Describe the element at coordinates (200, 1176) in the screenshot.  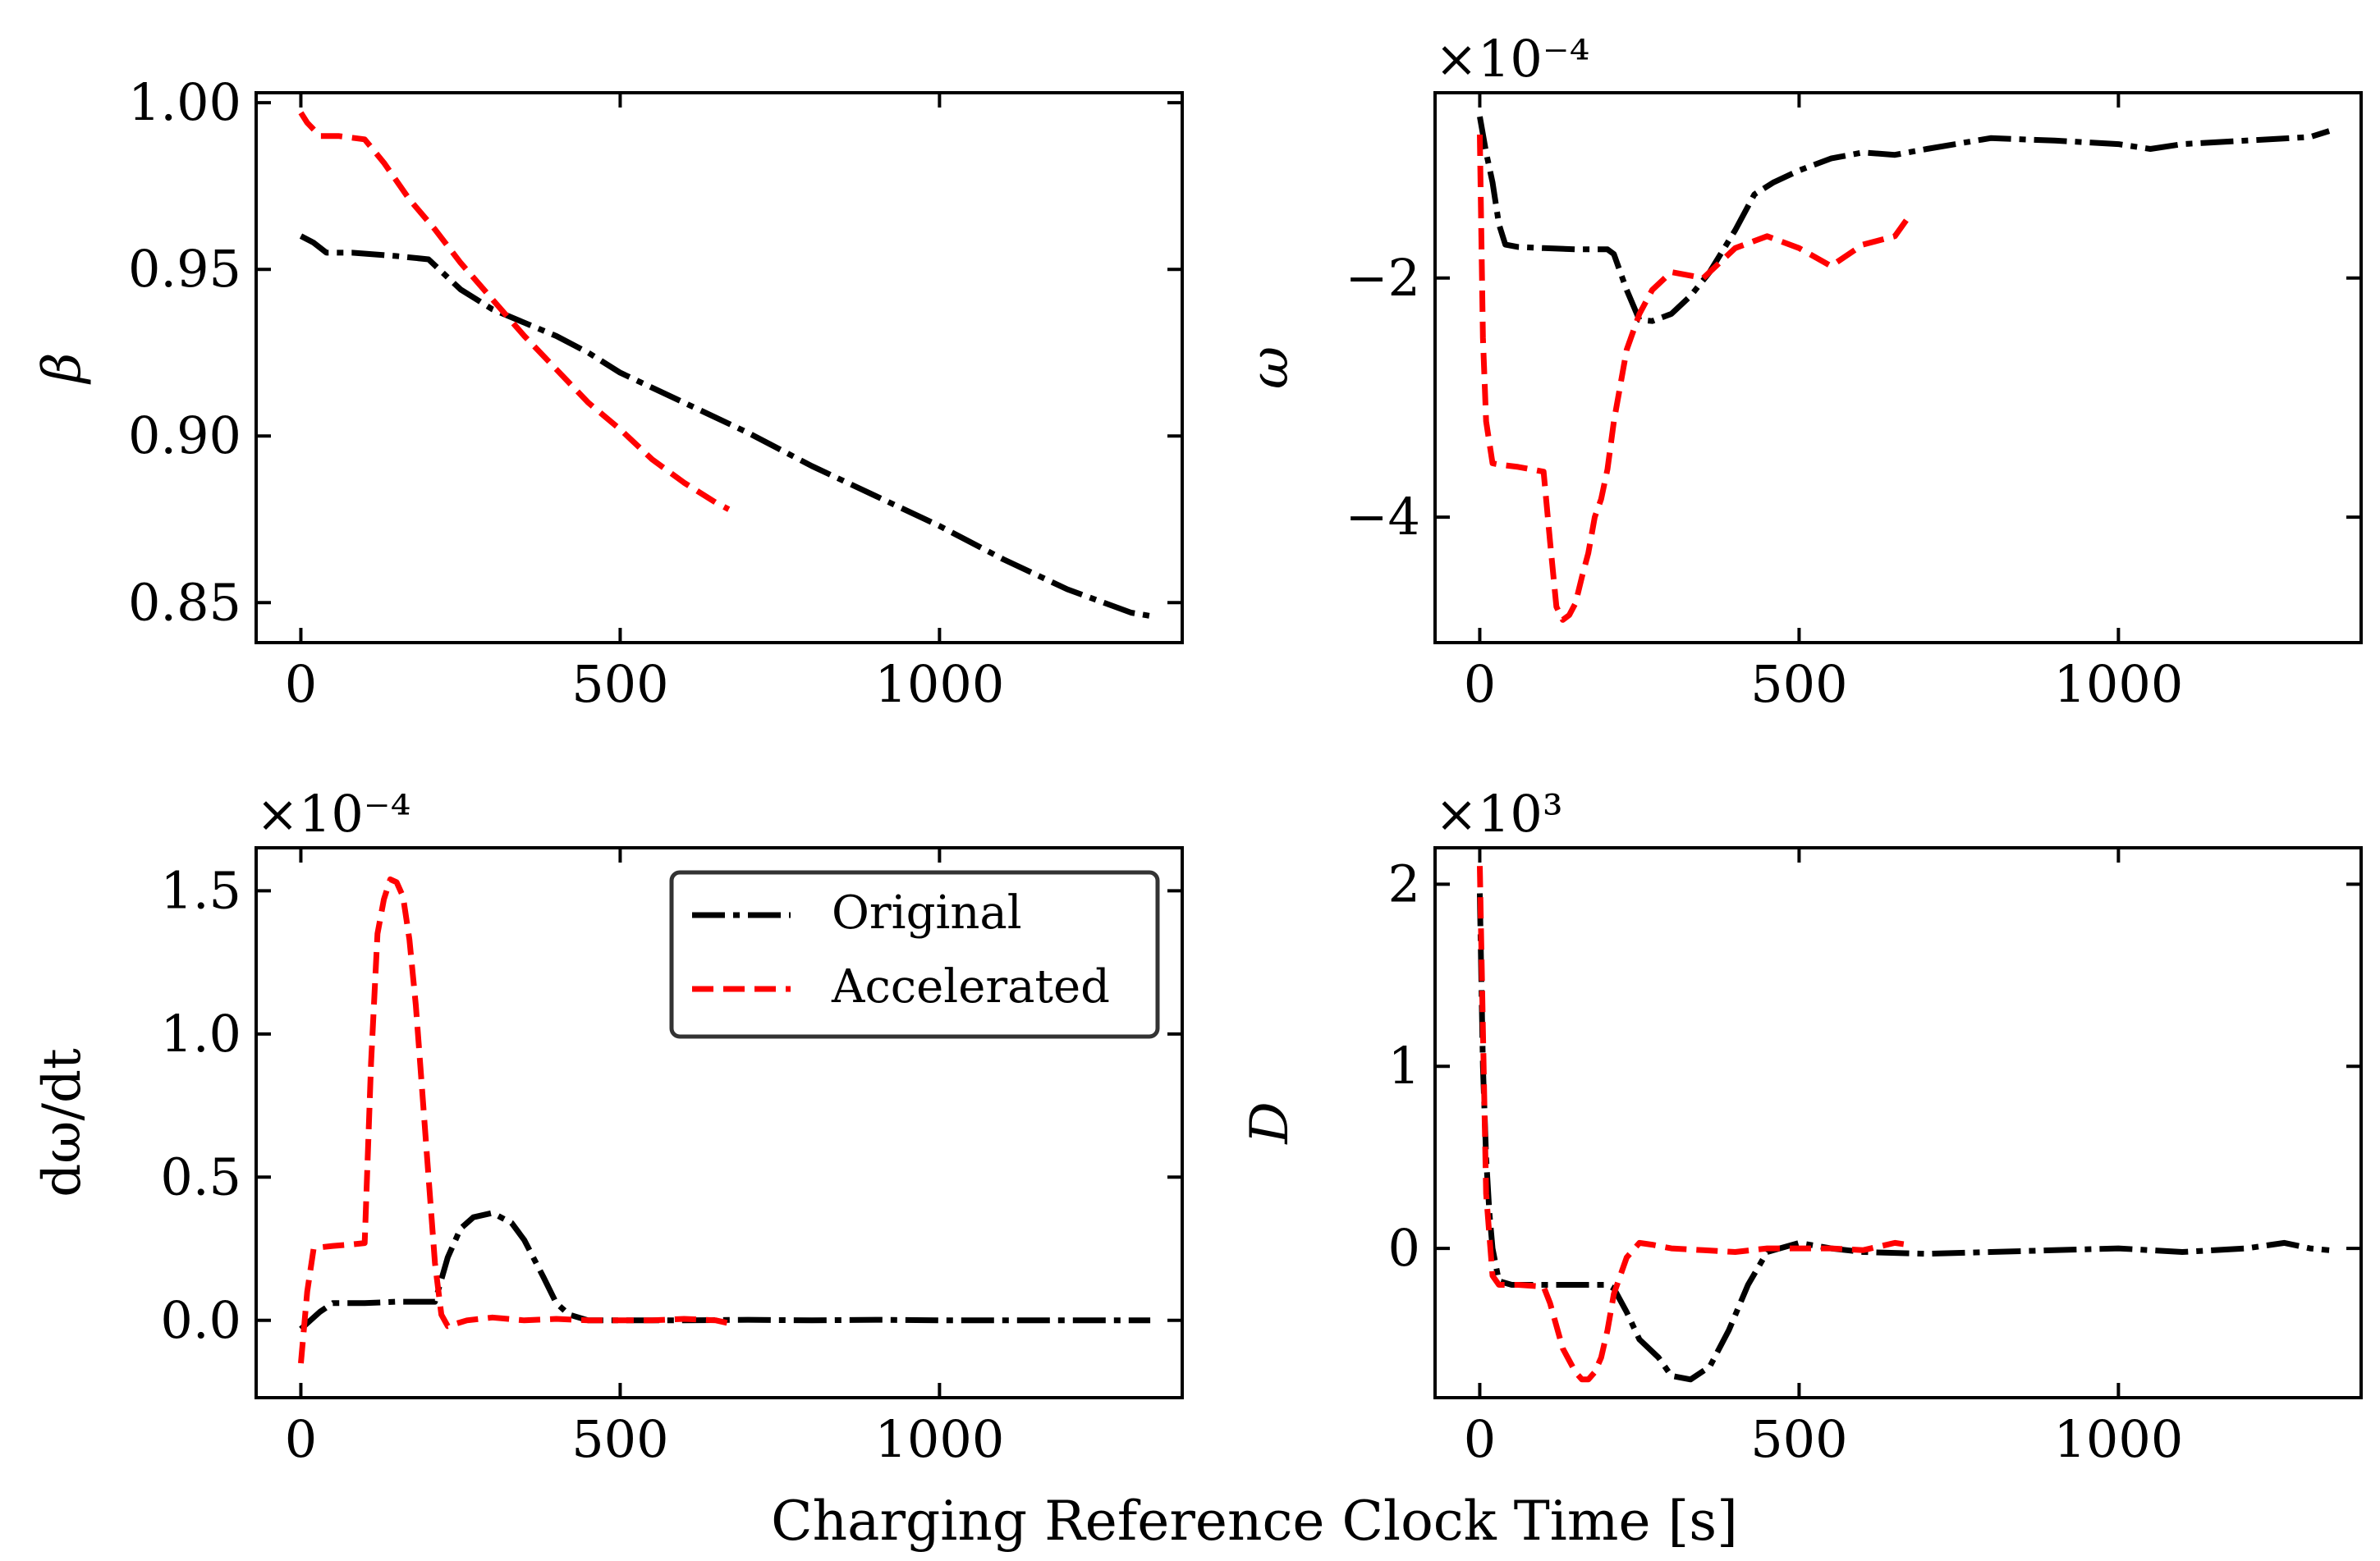
I see `y-tick-label: 0.5` at that location.